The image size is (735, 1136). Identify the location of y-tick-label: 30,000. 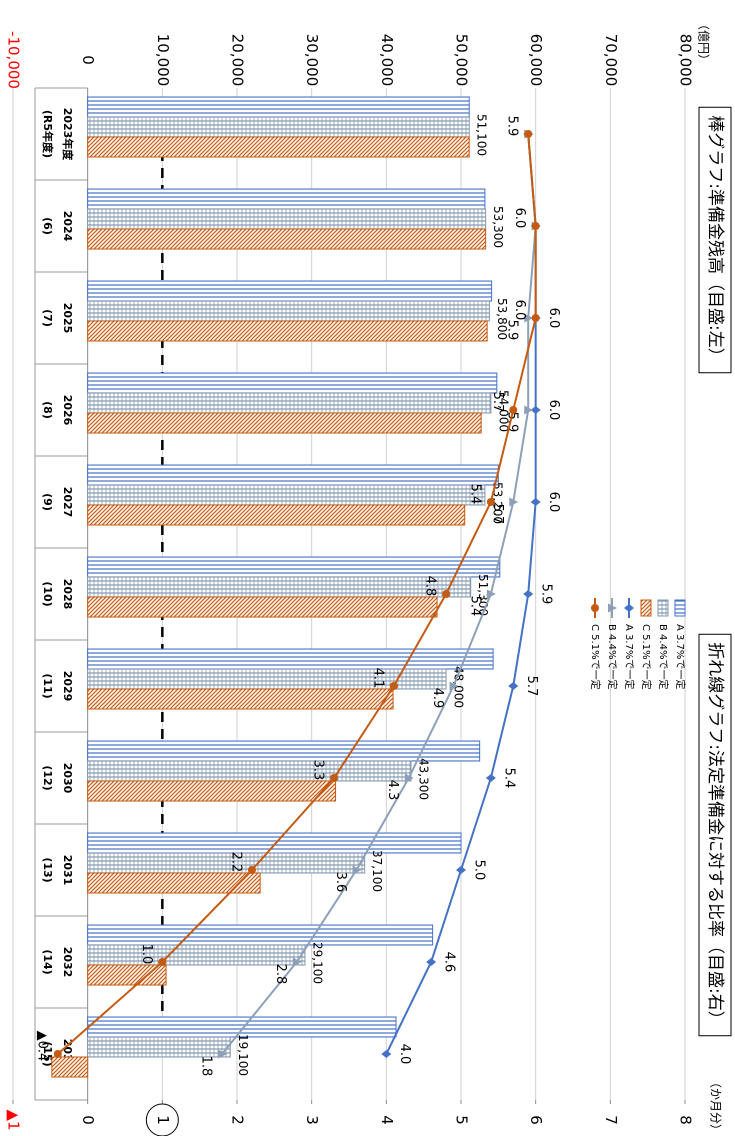
(312, 60).